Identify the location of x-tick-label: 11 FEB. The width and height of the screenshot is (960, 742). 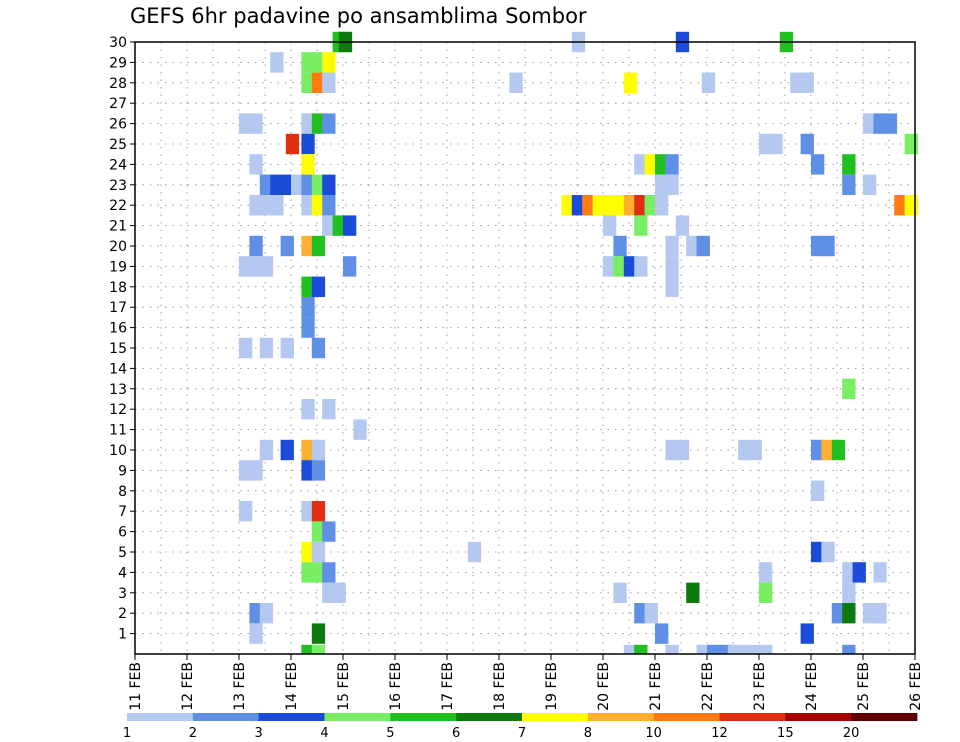
(136, 686).